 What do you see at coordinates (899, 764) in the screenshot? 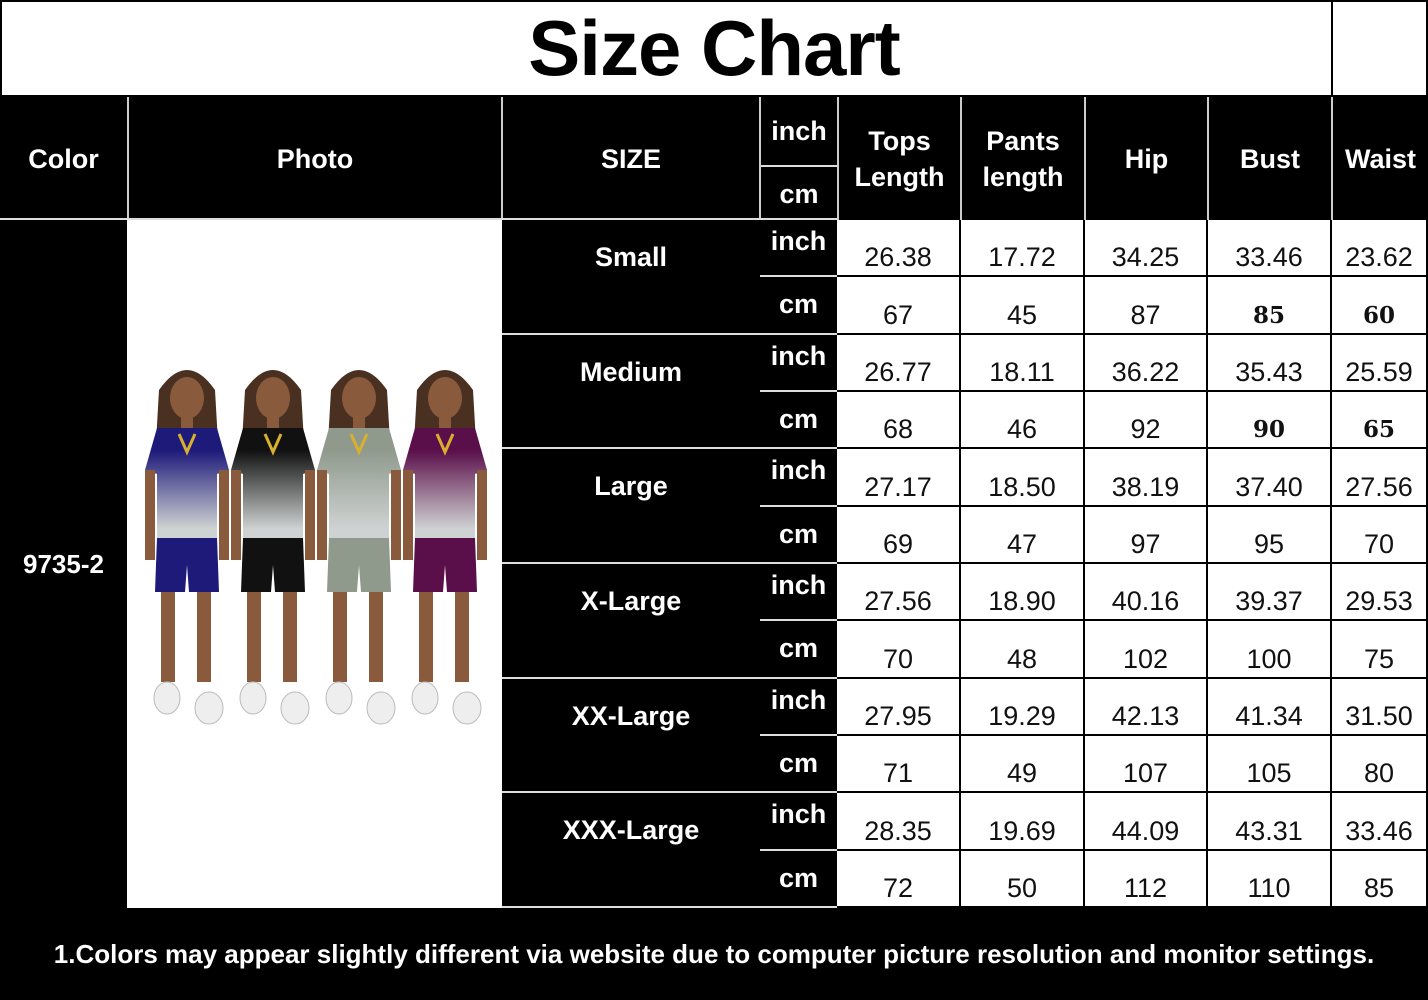
I see `measurement-cell: 71` at bounding box center [899, 764].